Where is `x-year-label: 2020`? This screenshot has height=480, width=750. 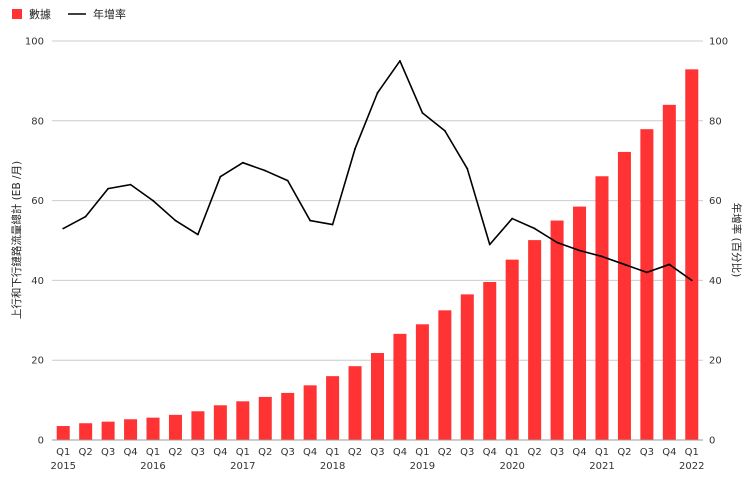 x-year-label: 2020 is located at coordinates (511, 466).